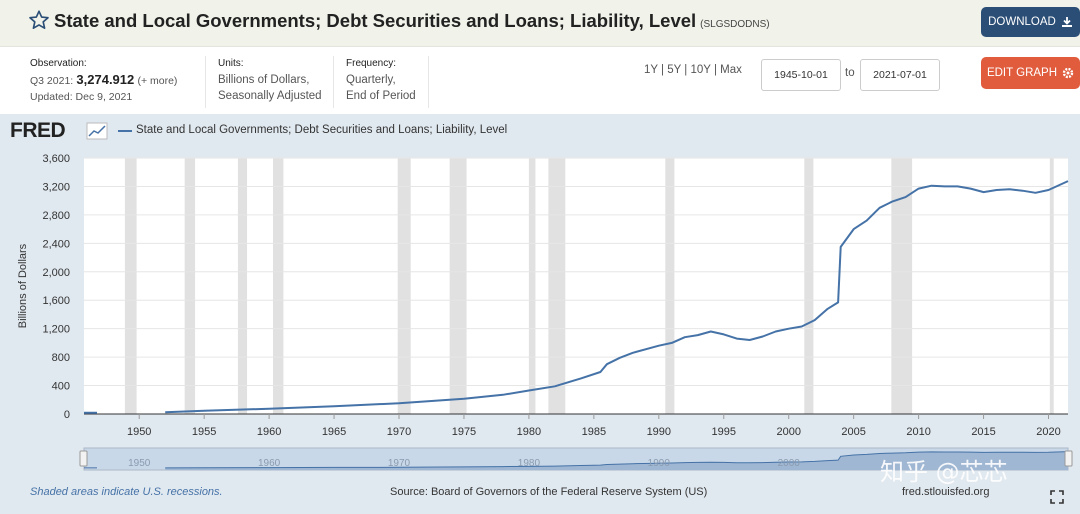  What do you see at coordinates (334, 432) in the screenshot?
I see `x-tick-label: 1965` at bounding box center [334, 432].